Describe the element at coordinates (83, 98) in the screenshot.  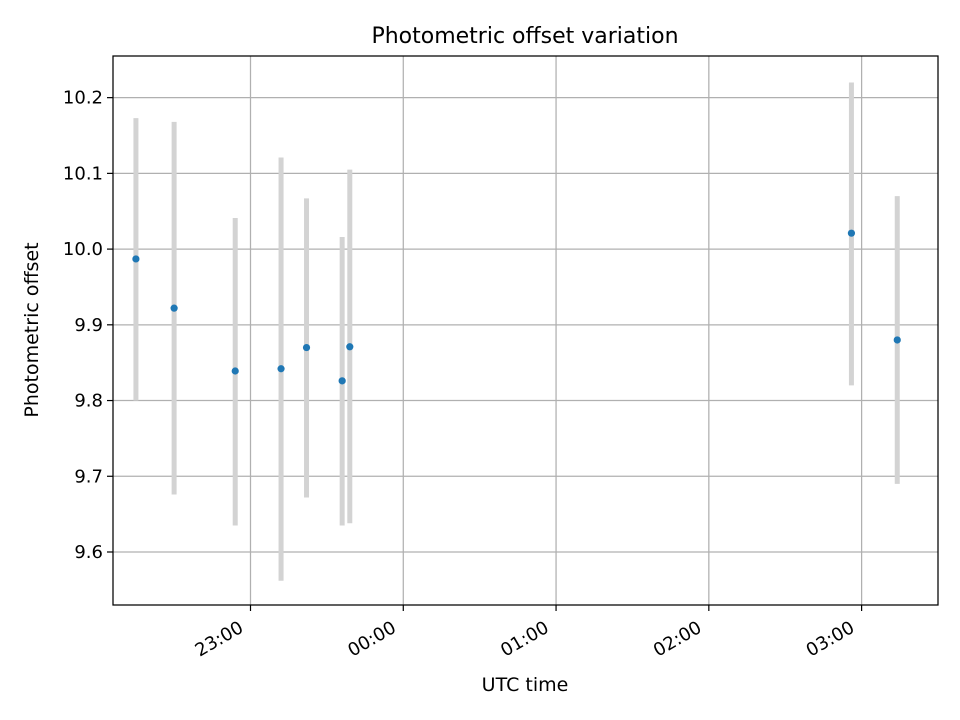
I see `y-tick-label: 10.2` at that location.